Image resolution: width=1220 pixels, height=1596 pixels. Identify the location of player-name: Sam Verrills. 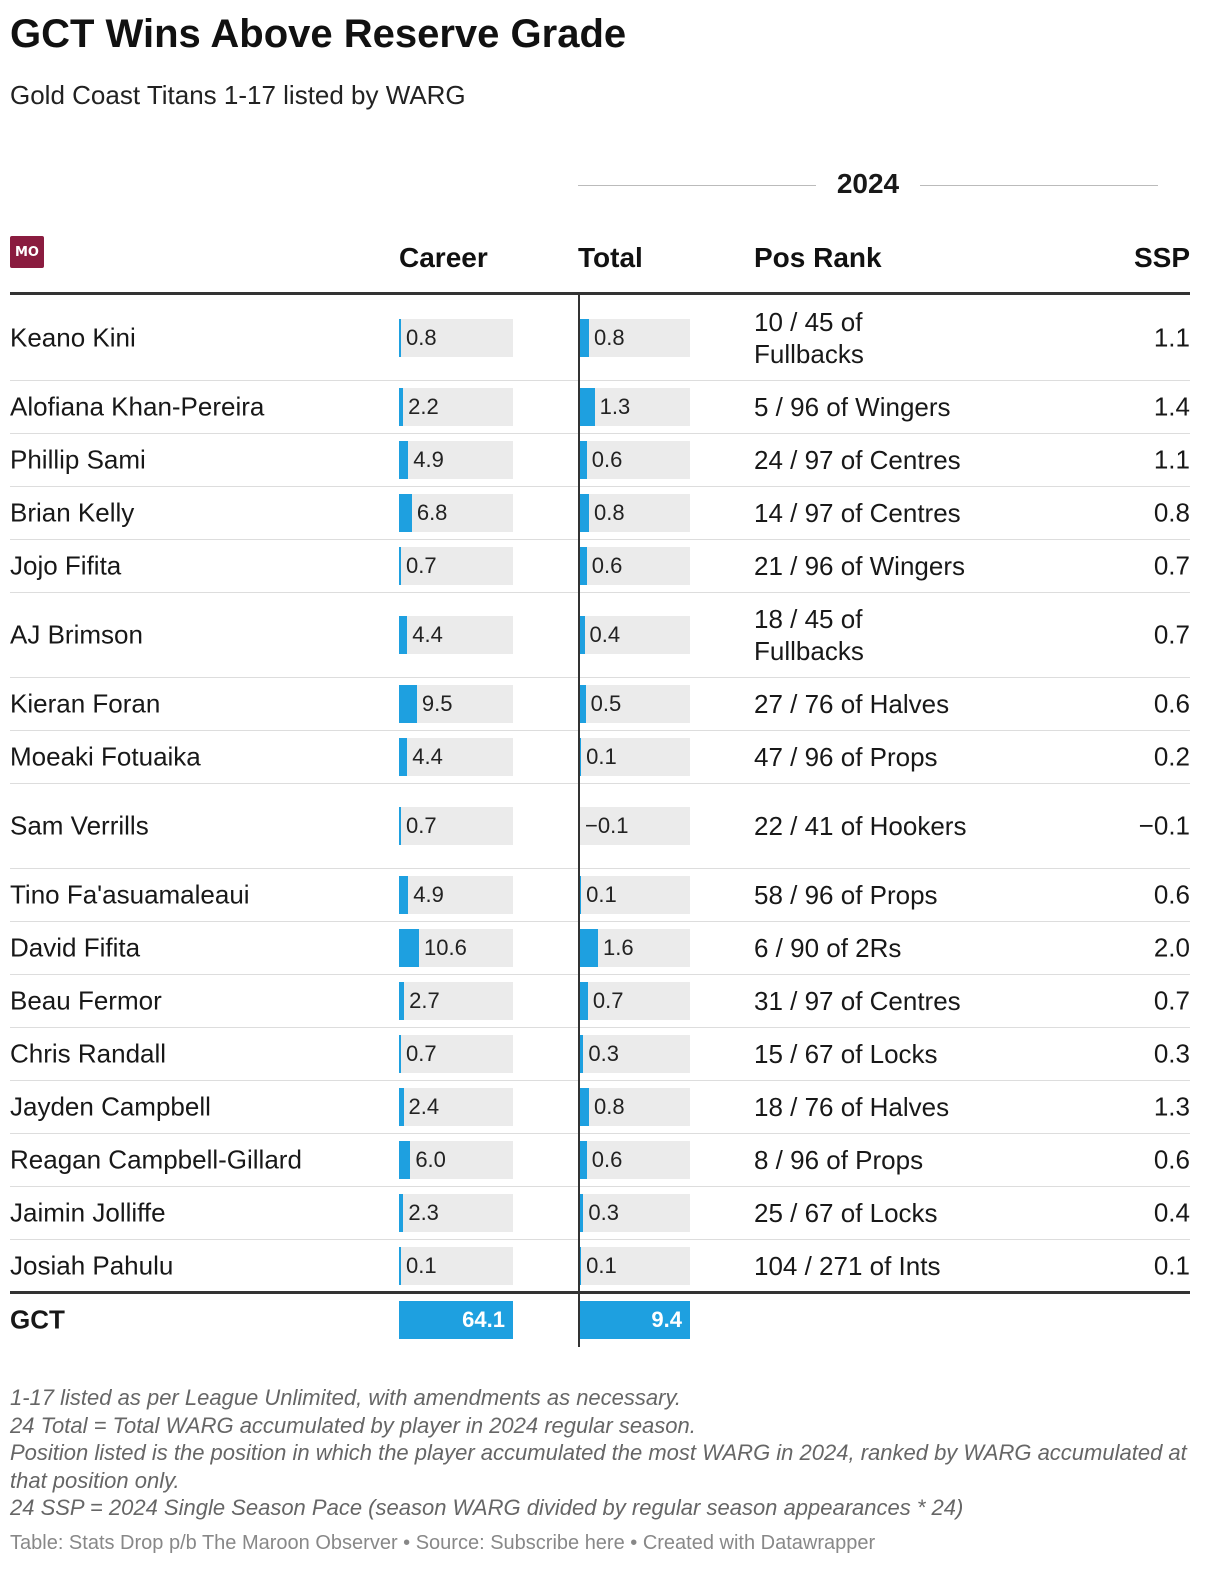
(79, 825).